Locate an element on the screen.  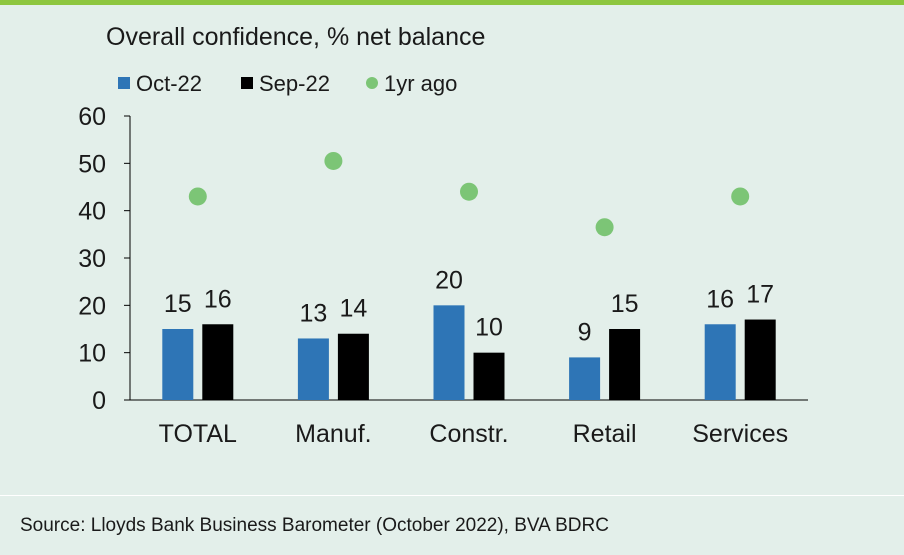
data-label: 13 is located at coordinates (313, 313).